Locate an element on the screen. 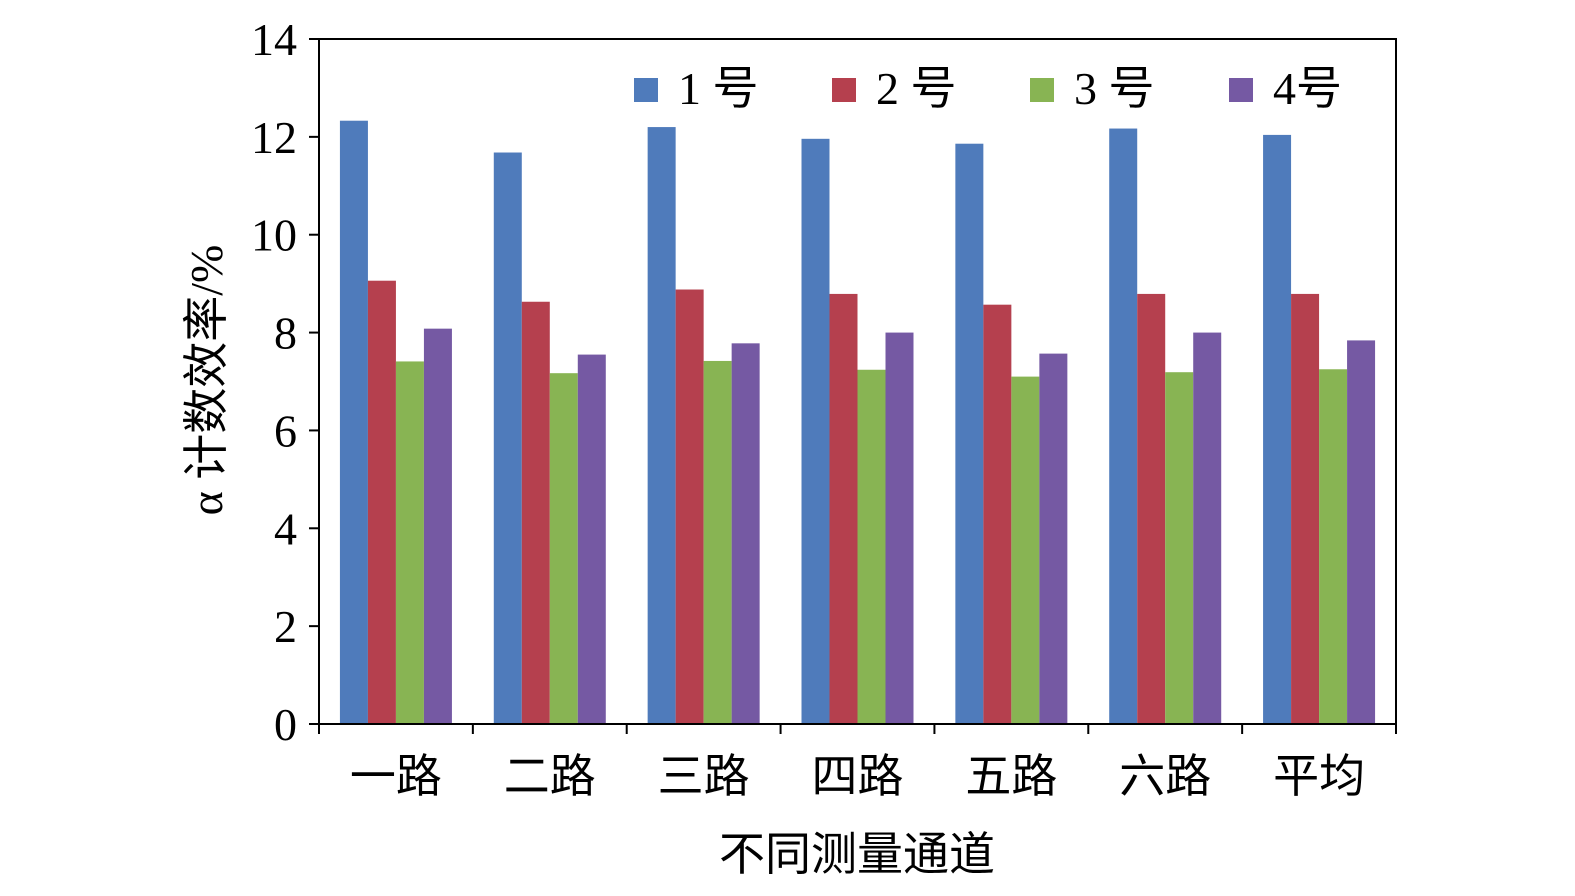 Image resolution: width=1575 pixels, height=896 pixels. y-axis-title: α 计数效率/% is located at coordinates (206, 380).